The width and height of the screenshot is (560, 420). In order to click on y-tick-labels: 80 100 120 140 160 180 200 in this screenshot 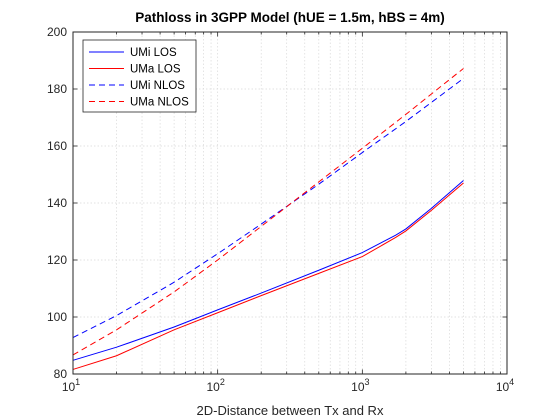, I will do `click(57, 203)`.